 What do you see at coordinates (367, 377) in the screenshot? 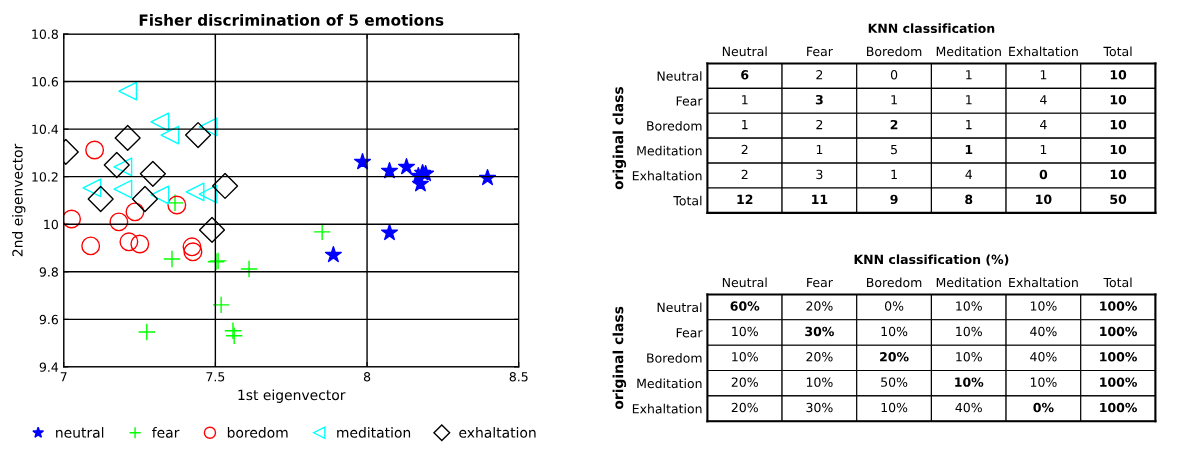
I see `x-tick-label: 8` at bounding box center [367, 377].